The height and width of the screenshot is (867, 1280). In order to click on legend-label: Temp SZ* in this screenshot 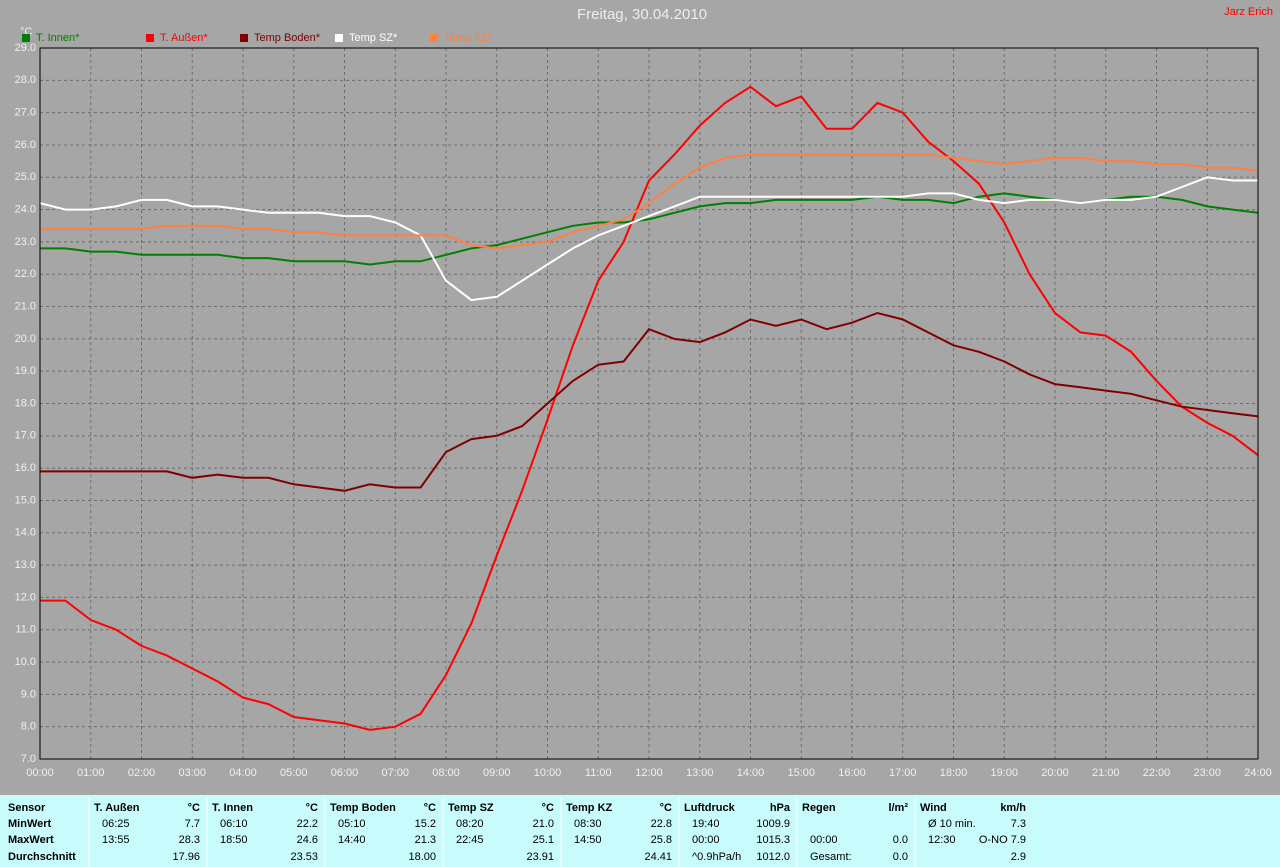, I will do `click(373, 38)`.